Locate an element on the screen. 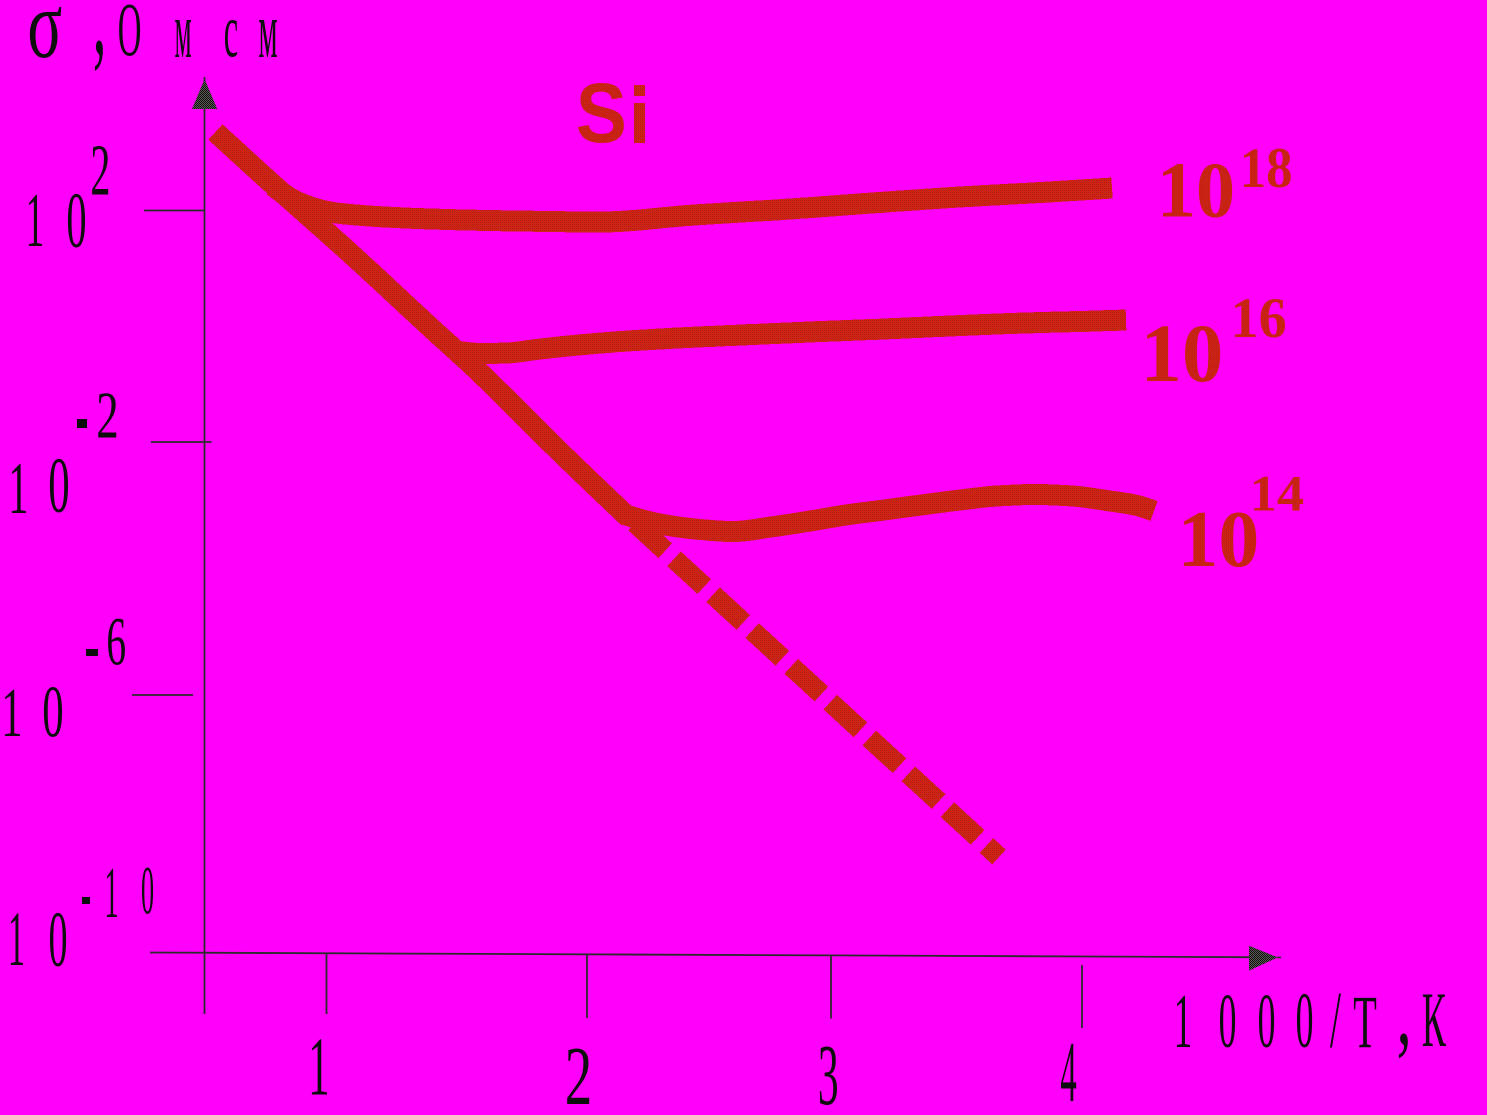 This screenshot has height=1115, width=1487. svg-text: 14 is located at coordinates (1277, 494).